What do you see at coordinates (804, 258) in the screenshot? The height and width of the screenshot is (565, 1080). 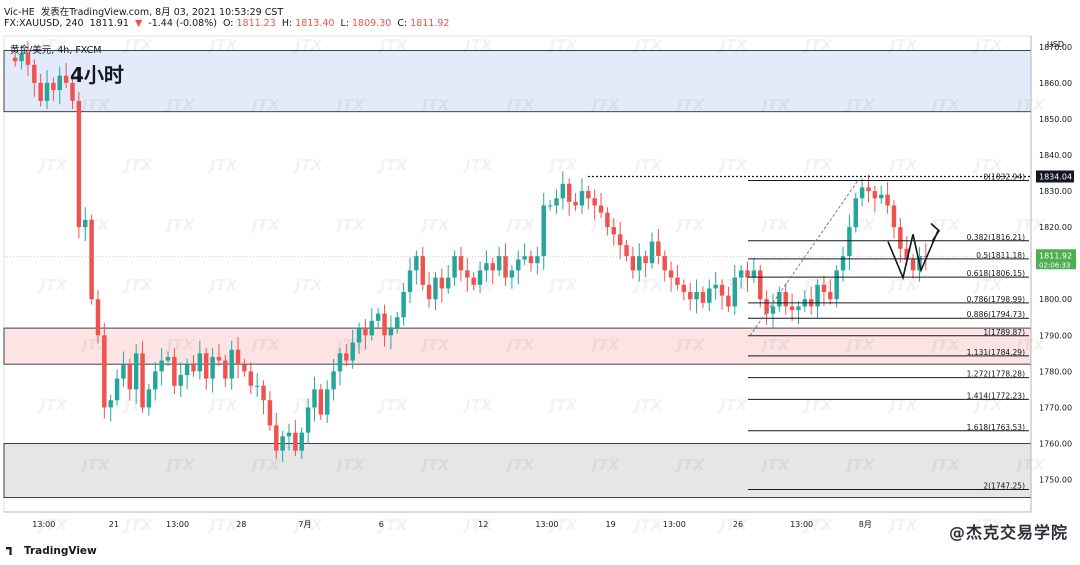 I see `fib-trend-line` at bounding box center [804, 258].